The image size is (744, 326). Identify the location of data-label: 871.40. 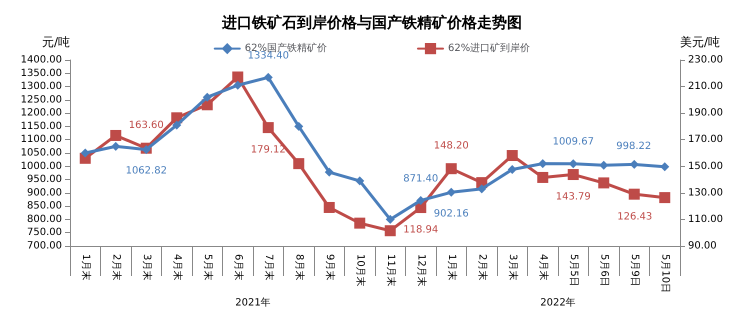
(420, 178).